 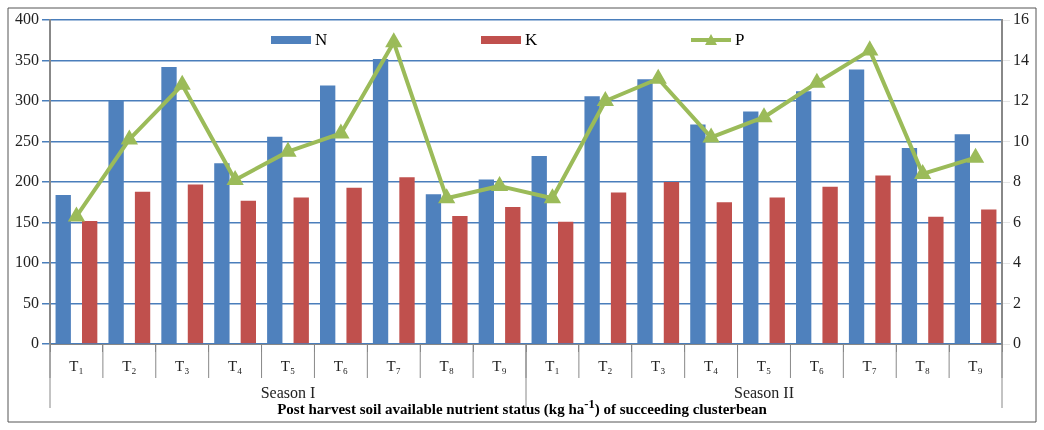 I want to click on y2-tick-label: 10, so click(x=1021, y=140).